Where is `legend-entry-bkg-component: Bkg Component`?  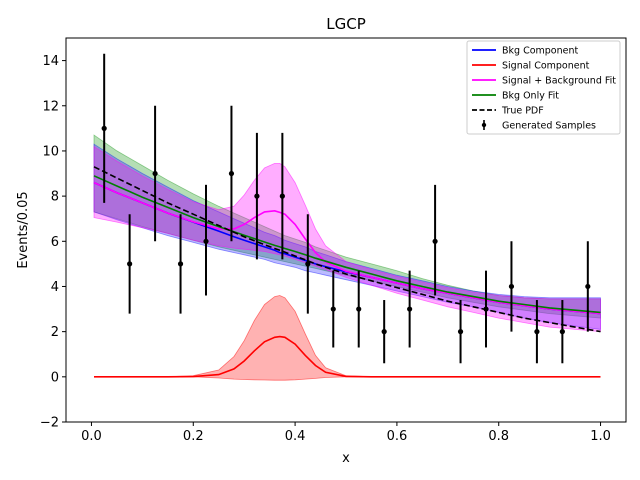
legend-entry-bkg-component: Bkg Component is located at coordinates (525, 50).